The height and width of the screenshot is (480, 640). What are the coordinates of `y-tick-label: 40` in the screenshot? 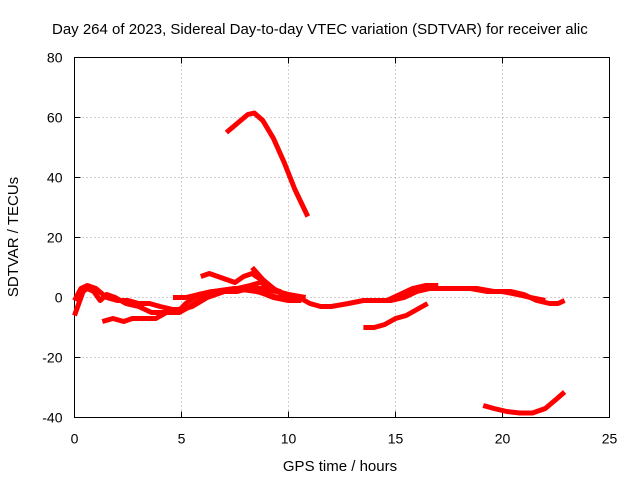 It's located at (55, 178).